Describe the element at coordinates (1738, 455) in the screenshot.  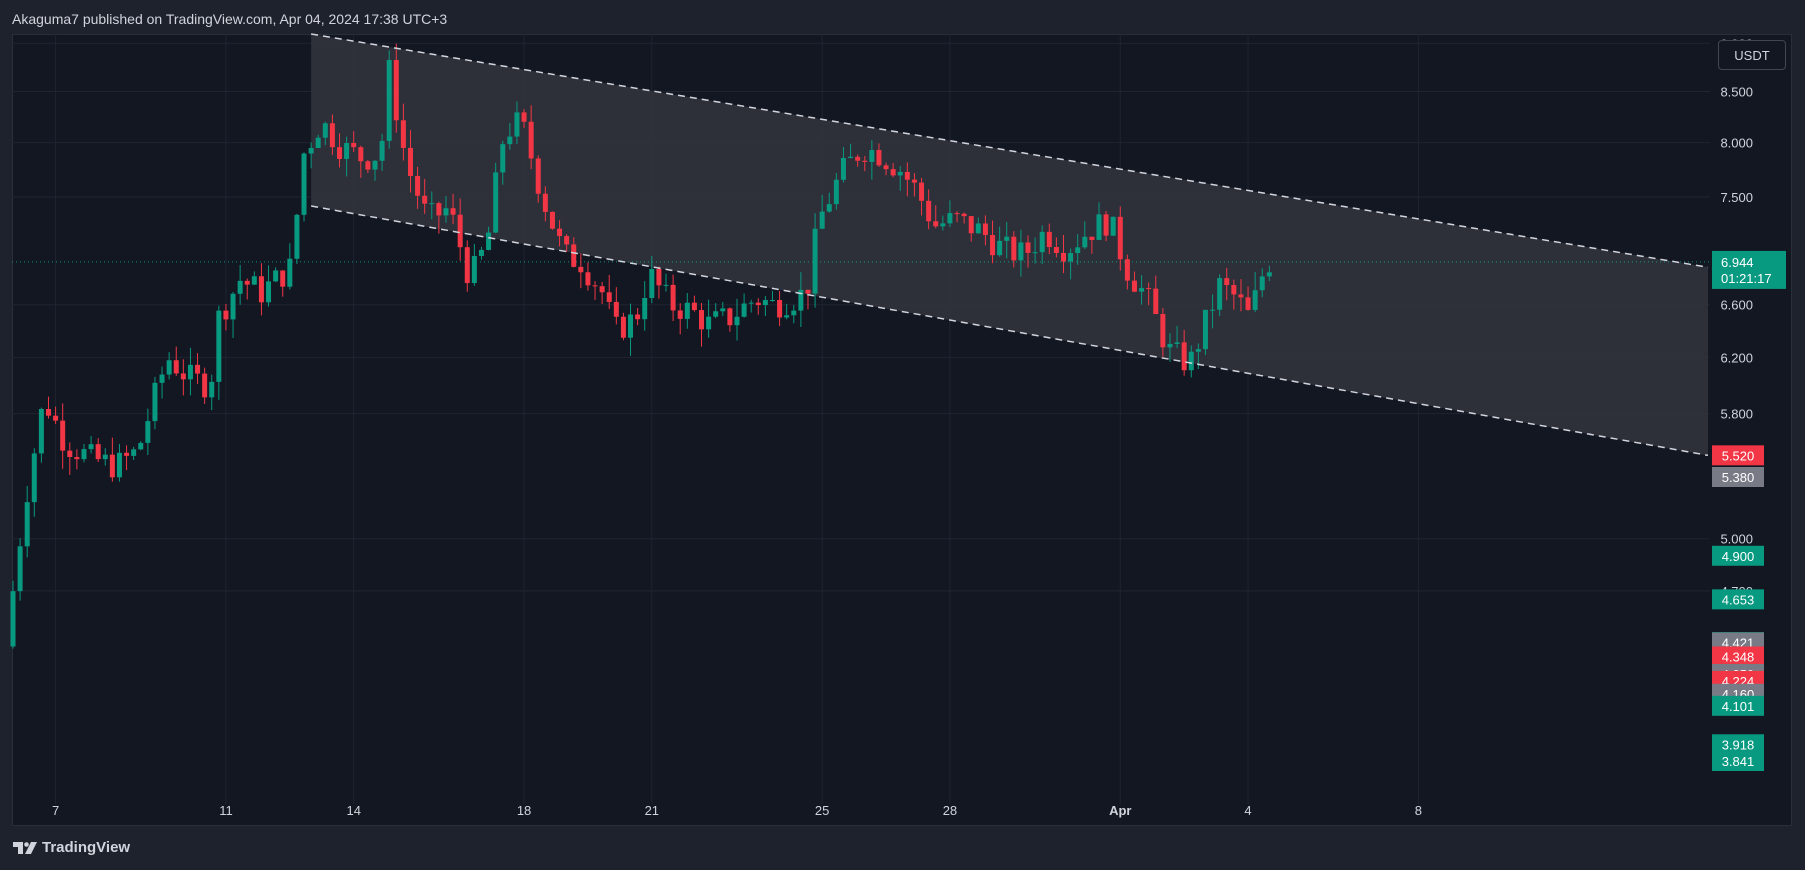
I see `price-badge-bg` at that location.